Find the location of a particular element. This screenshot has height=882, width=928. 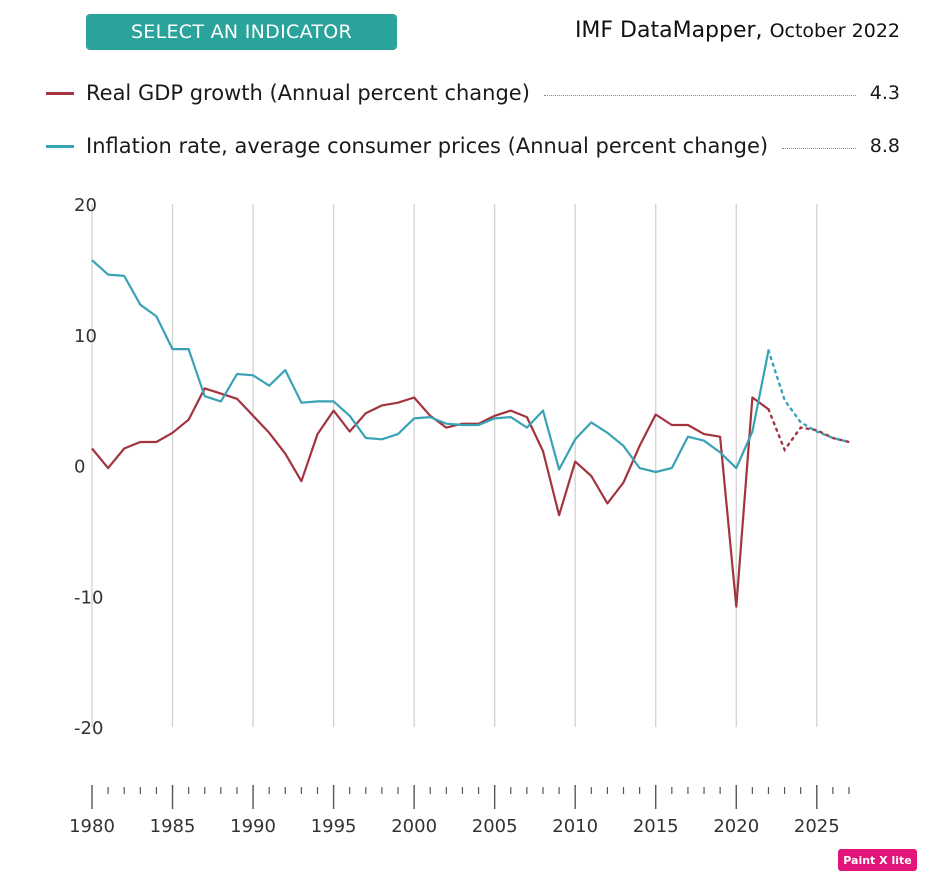

y-tick-label: -20 is located at coordinates (88, 728).